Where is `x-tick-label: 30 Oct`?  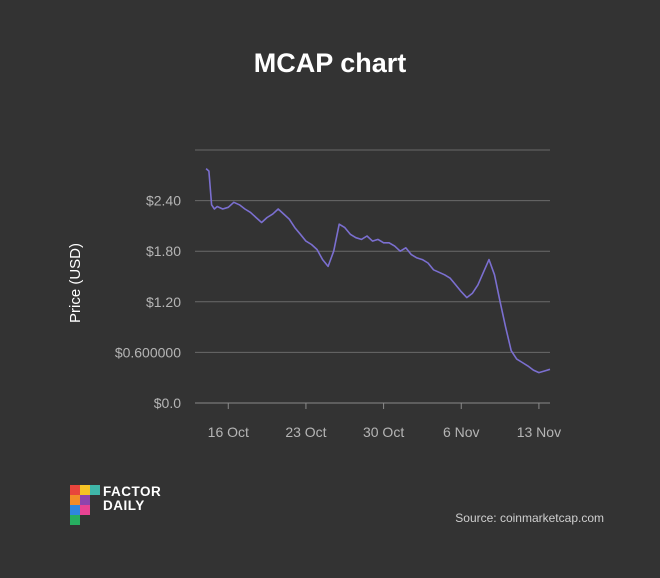 x-tick-label: 30 Oct is located at coordinates (383, 432).